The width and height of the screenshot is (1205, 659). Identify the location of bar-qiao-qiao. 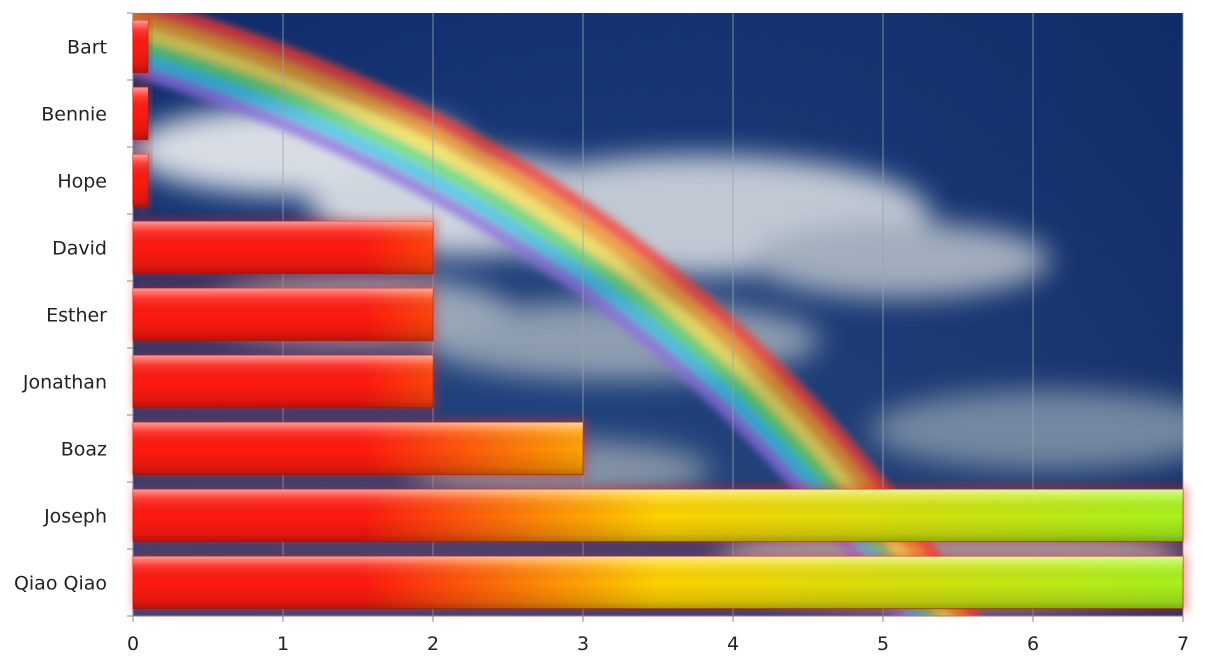
(659, 582).